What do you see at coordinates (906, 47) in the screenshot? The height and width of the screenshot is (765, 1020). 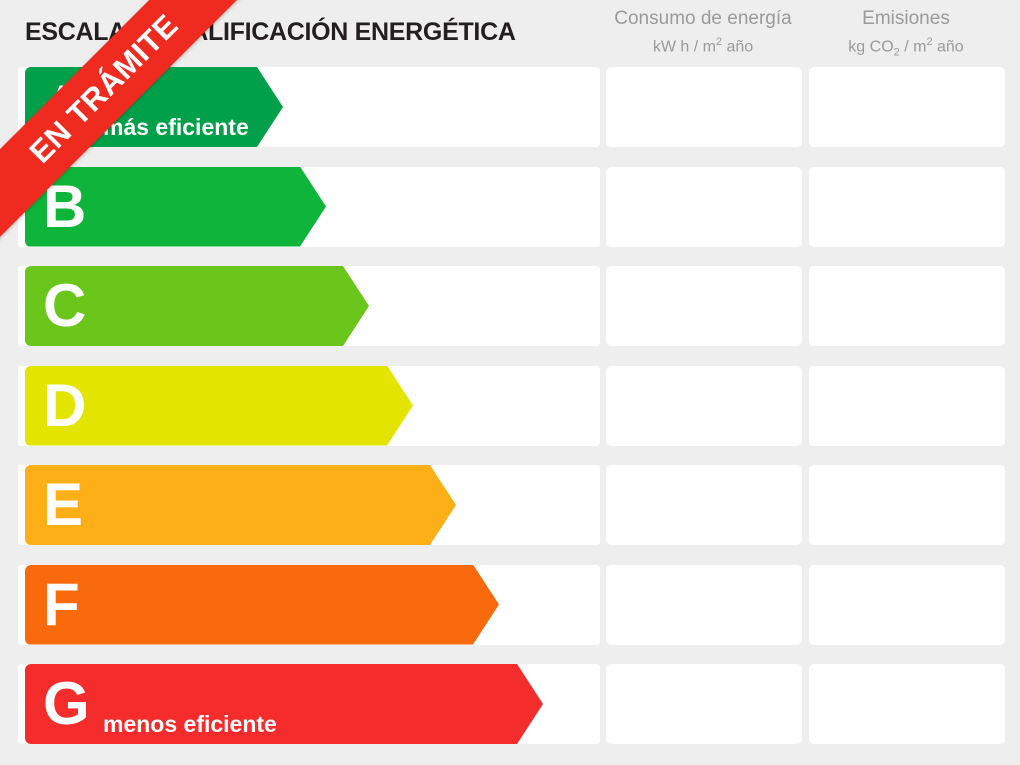 I see `column-header-emisiones-units: kg CO2 / m2 año` at bounding box center [906, 47].